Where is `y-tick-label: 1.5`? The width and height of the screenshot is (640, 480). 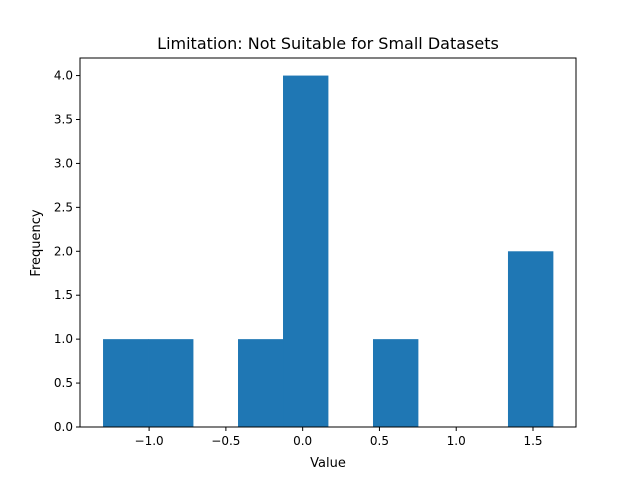
y-tick-label: 1.5 is located at coordinates (63, 295).